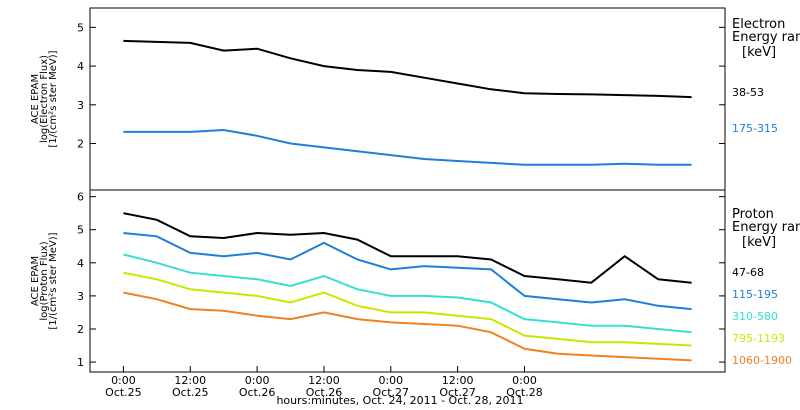 This screenshot has height=410, width=800. I want to click on x-tick-date: Oct.28, so click(524, 392).